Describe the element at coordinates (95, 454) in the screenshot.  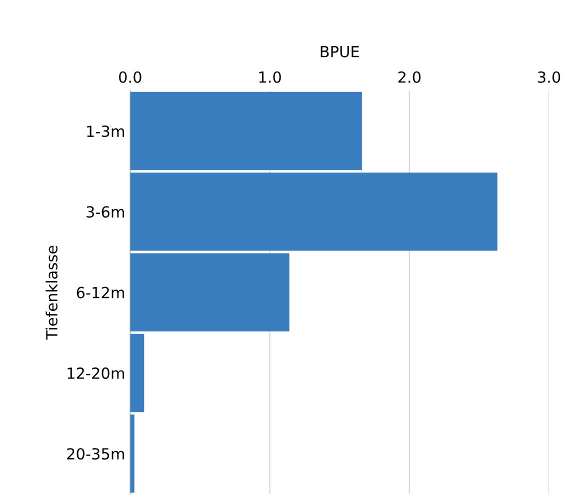
I see `y-tick-label: 20-35m` at that location.